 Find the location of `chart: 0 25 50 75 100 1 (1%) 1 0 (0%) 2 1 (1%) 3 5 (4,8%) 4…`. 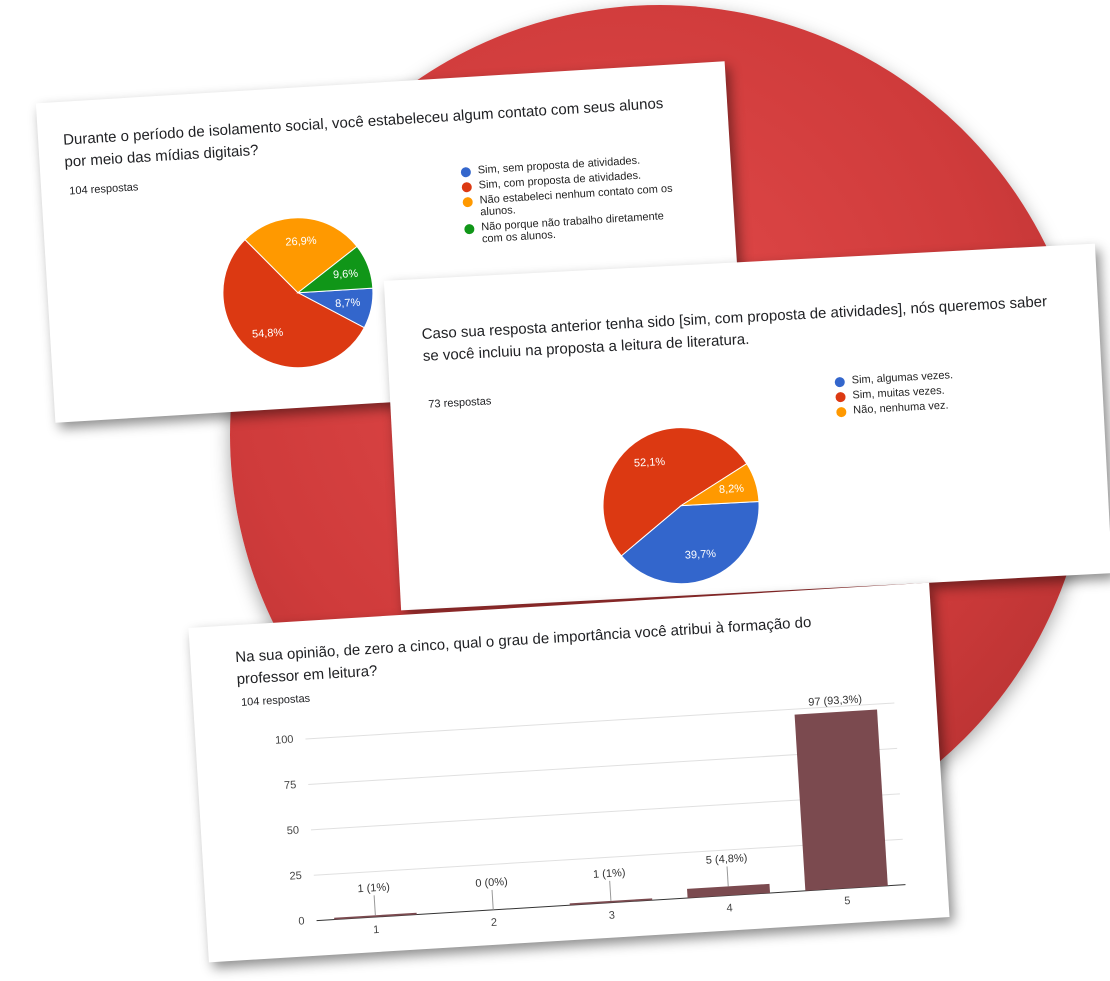

chart: 0 25 50 75 100 1 (1%) 1 0 (0%) 2 1 (1%) 3 5 (4,8%) 4… is located at coordinates (590, 814).